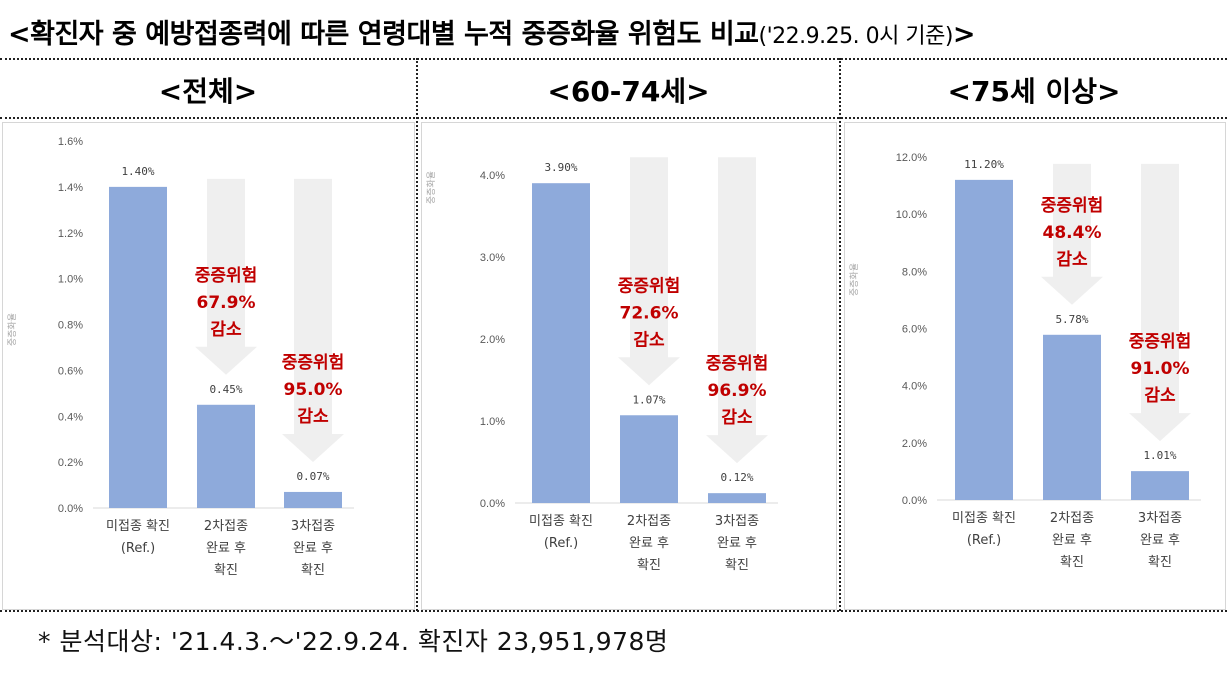 The image size is (1227, 679). What do you see at coordinates (648, 399) in the screenshot?
I see `data-label: 1.07%` at bounding box center [648, 399].